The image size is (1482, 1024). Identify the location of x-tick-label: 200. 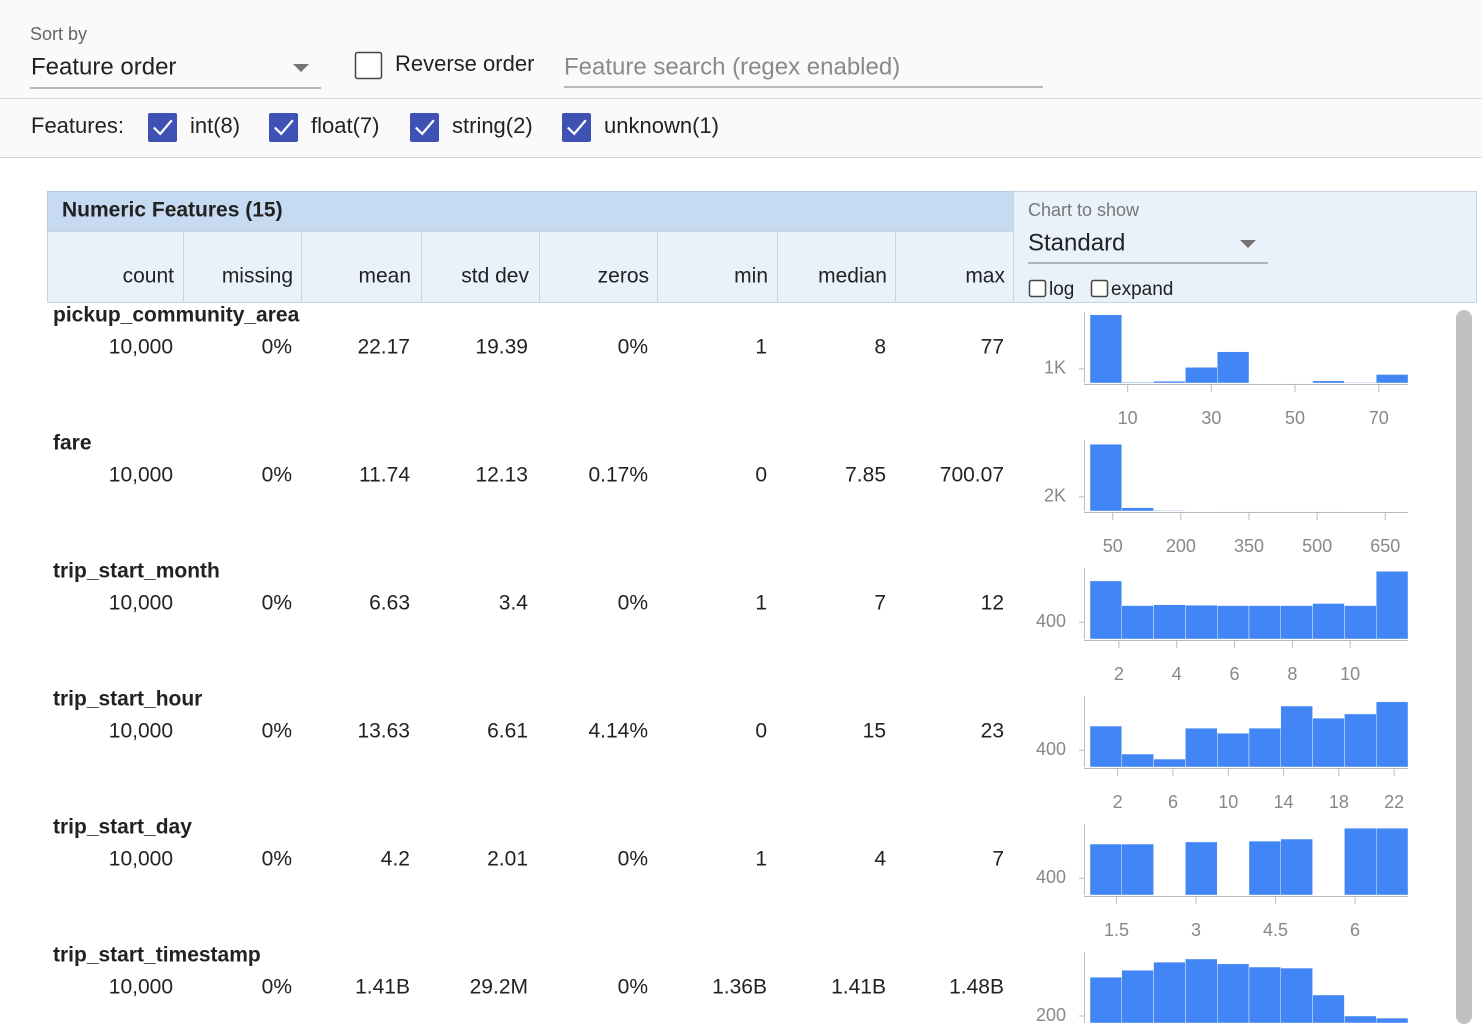
(1181, 546).